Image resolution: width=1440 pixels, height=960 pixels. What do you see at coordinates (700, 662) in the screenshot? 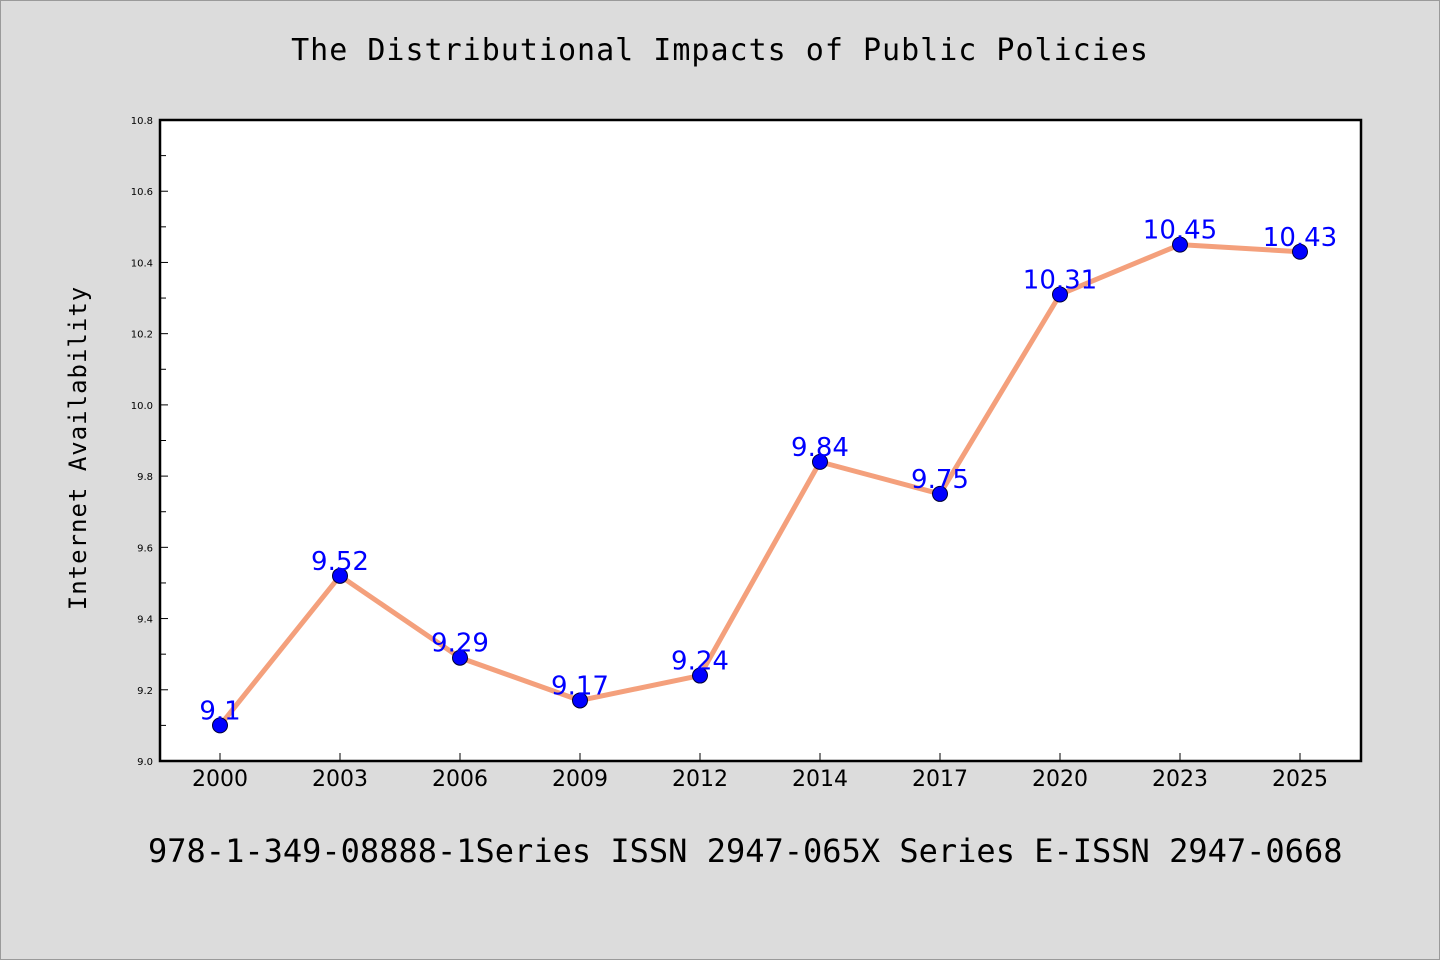
I see `data-label: 9.24` at bounding box center [700, 662].